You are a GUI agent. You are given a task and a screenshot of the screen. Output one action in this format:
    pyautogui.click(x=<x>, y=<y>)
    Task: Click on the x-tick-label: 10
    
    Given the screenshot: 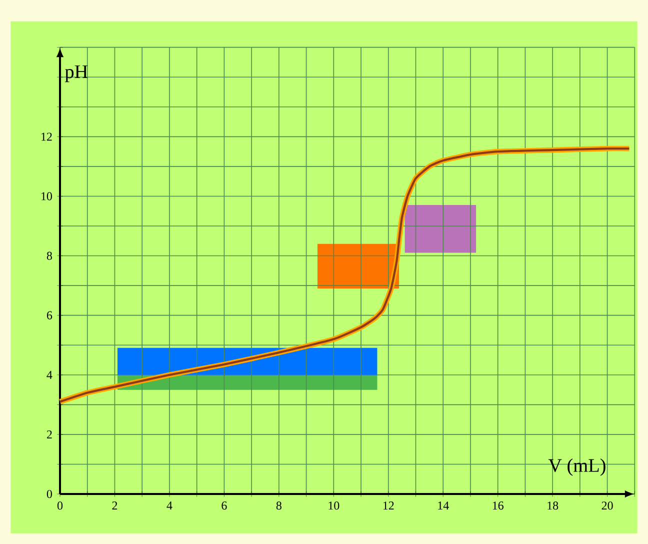 What is the action you would take?
    pyautogui.click(x=334, y=506)
    